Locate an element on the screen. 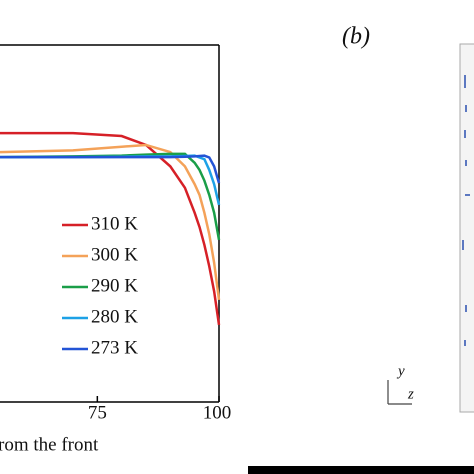 The image size is (474, 474). axis-indicator is located at coordinates (399, 392).